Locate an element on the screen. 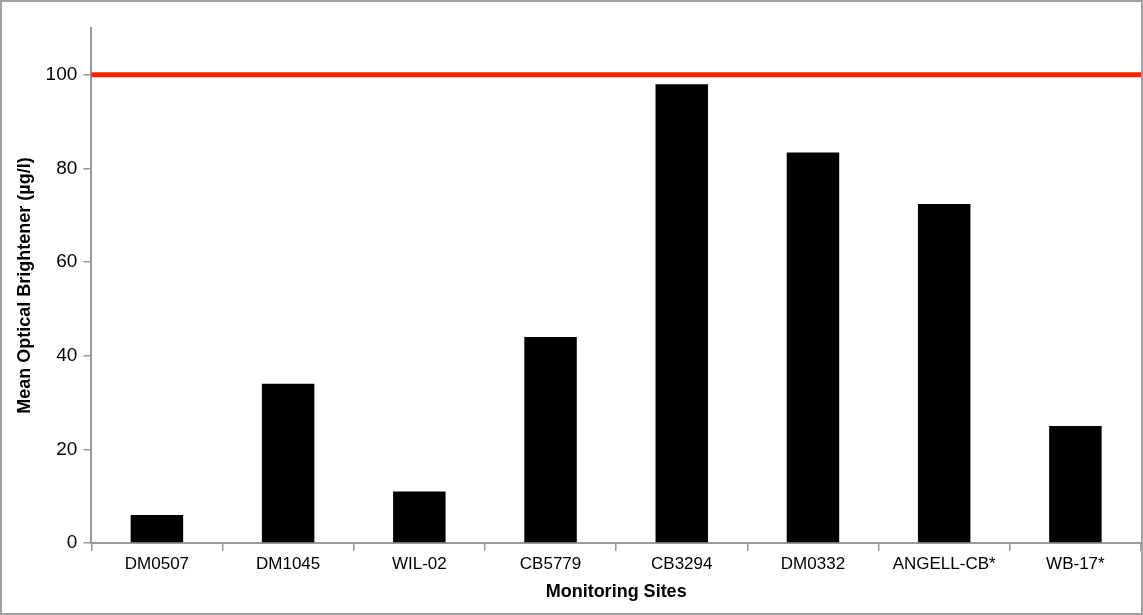  x-tick-label: DM0507 is located at coordinates (157, 563).